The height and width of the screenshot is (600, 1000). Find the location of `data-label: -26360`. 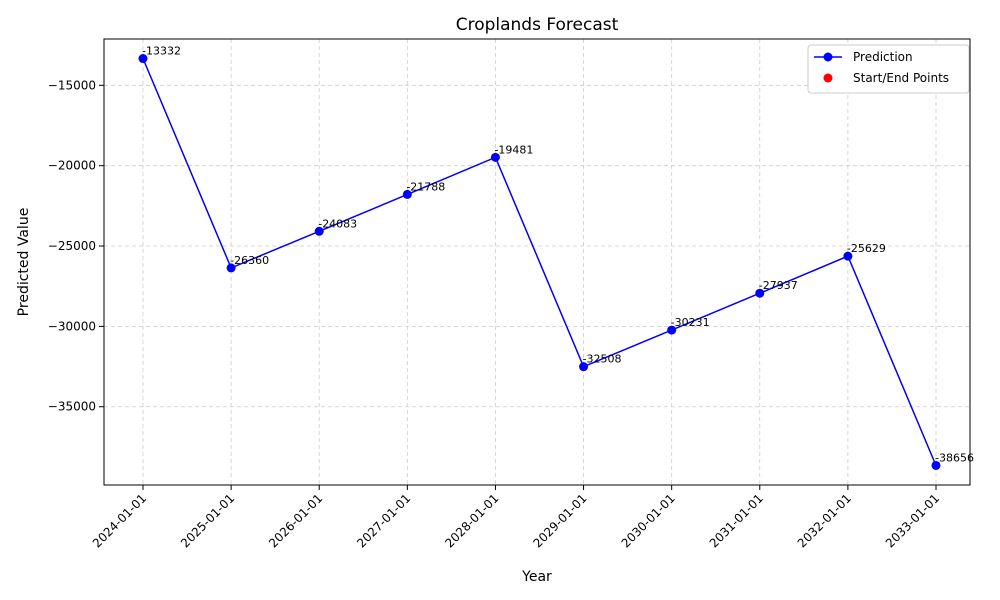

data-label: -26360 is located at coordinates (249, 260).